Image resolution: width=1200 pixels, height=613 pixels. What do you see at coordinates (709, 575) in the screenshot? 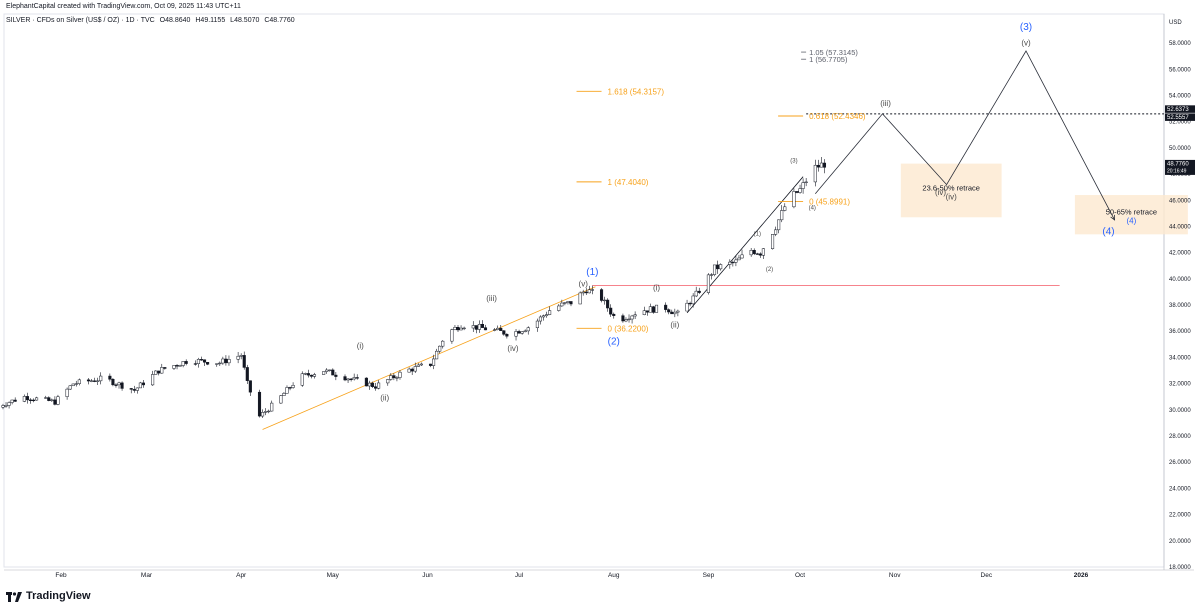
I see `time-tick-label: Sep` at bounding box center [709, 575].